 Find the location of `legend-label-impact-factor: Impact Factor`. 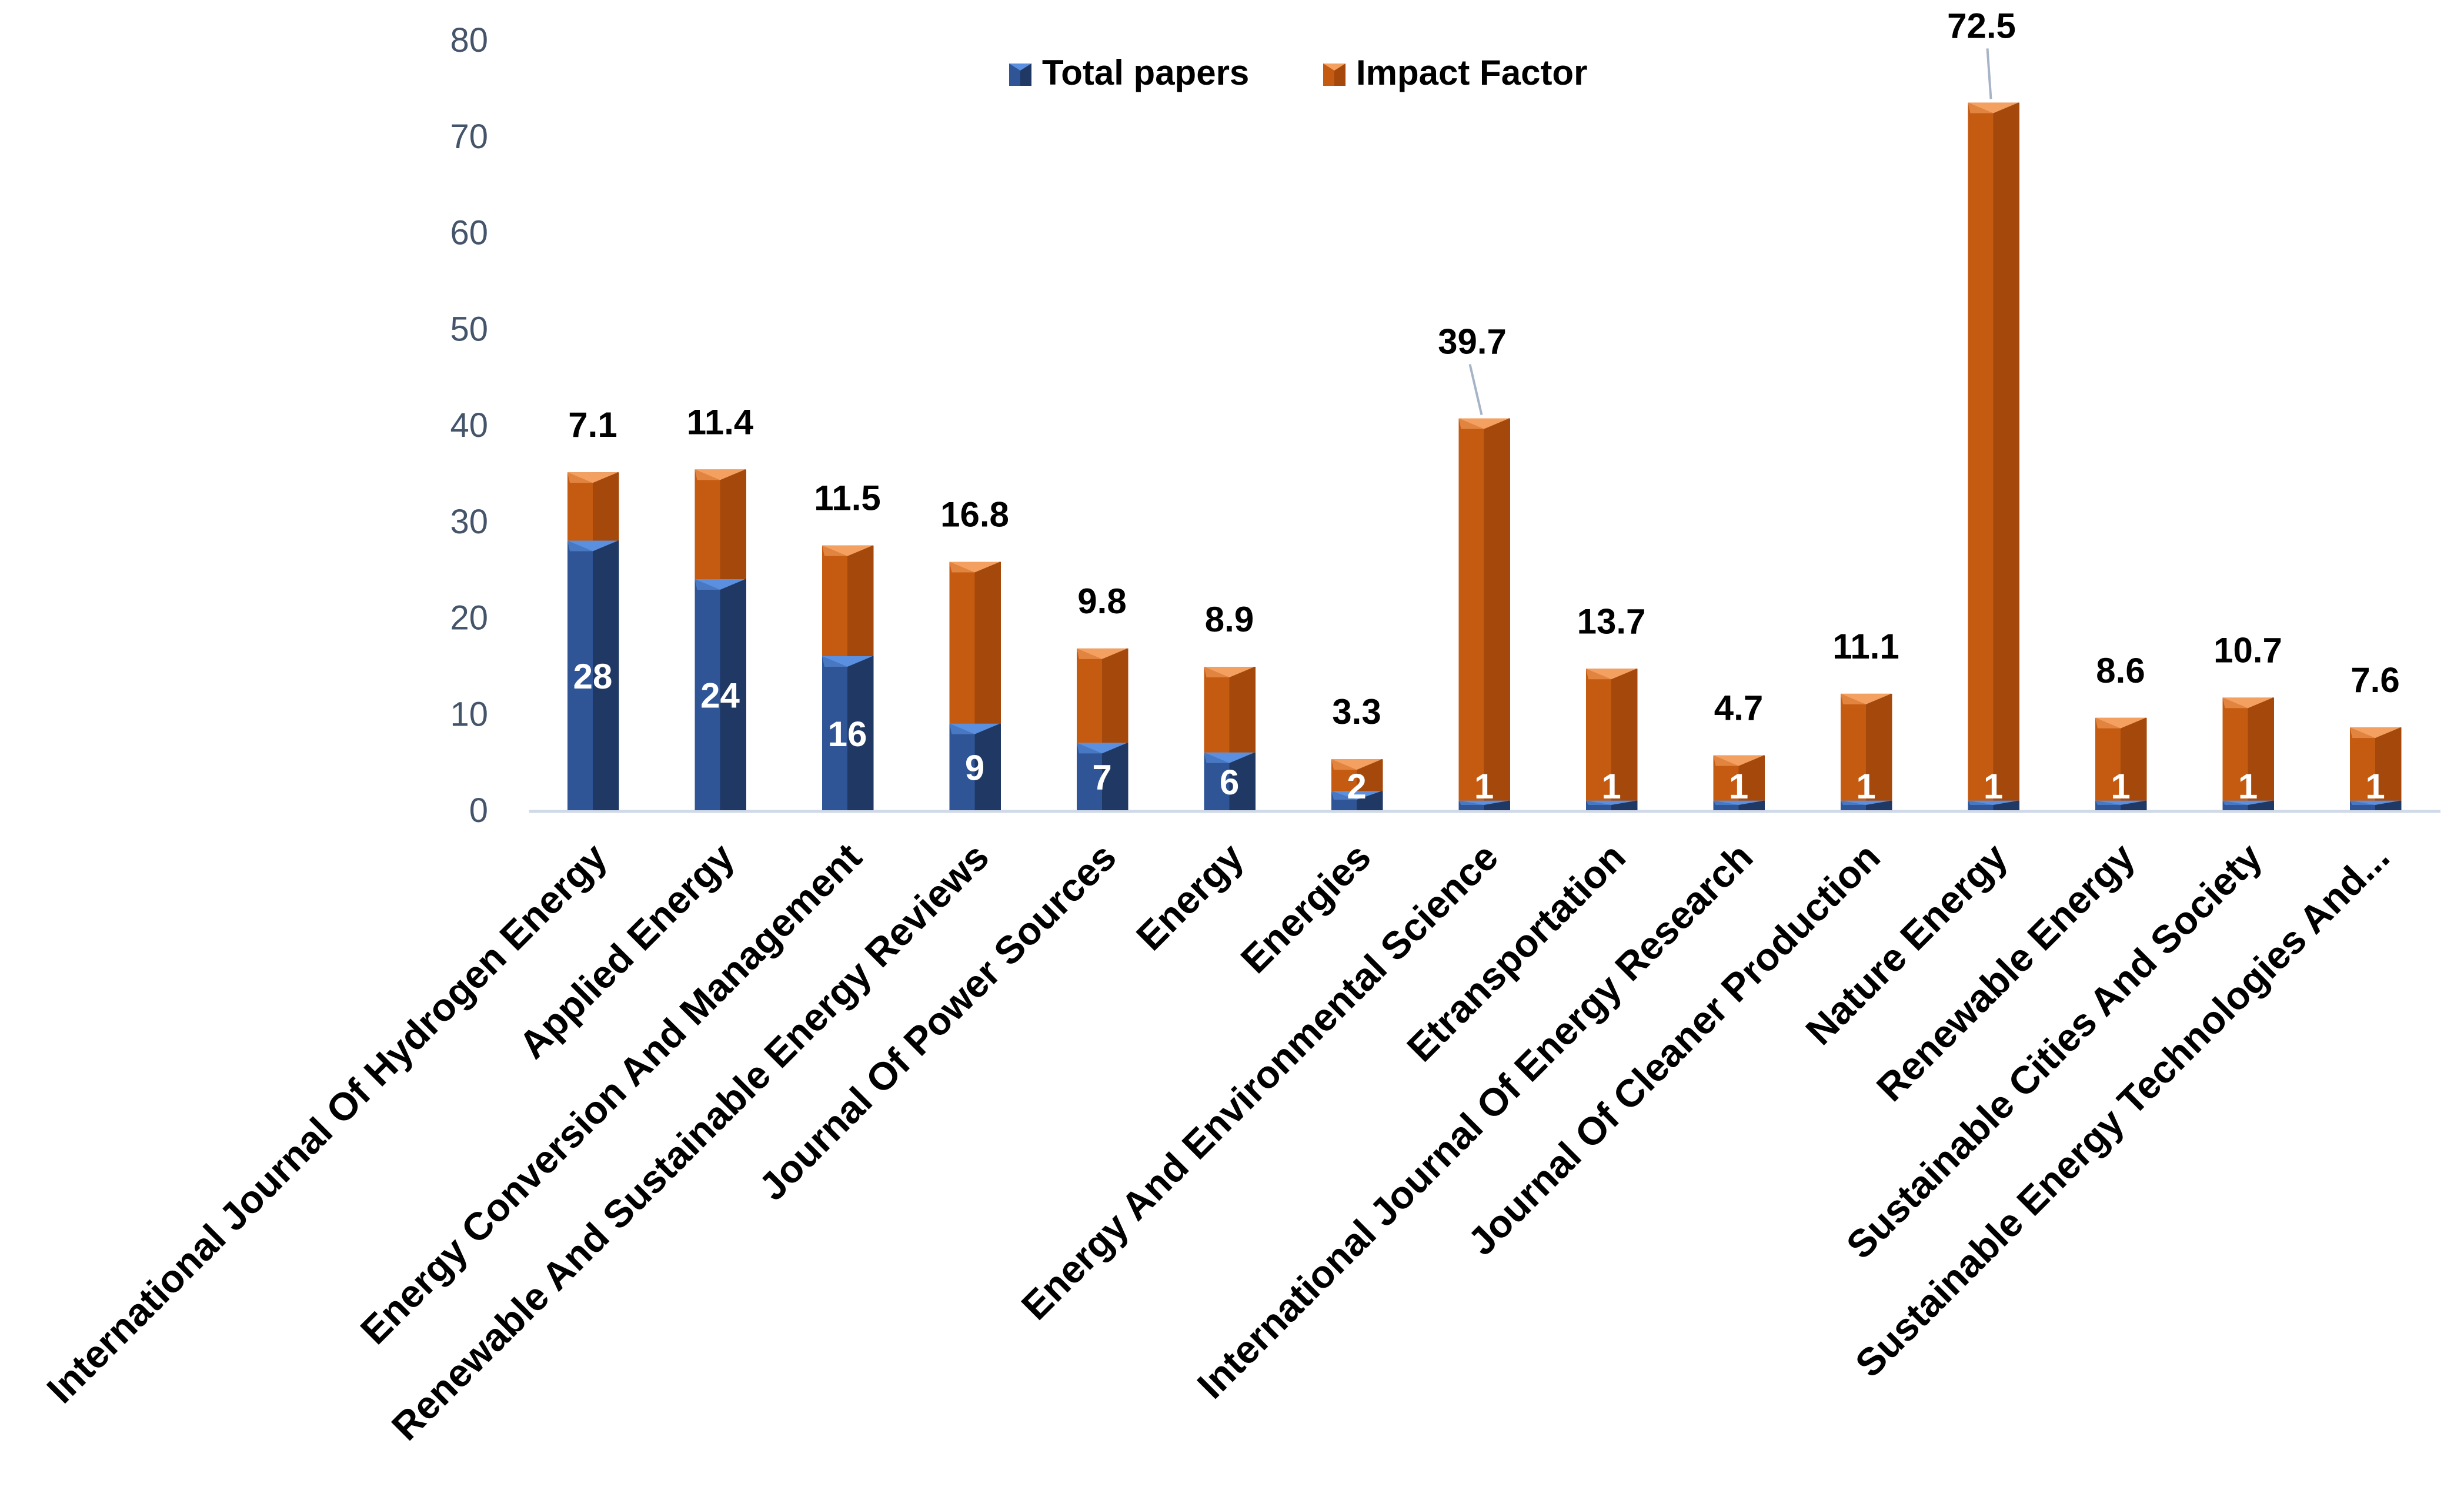

legend-label-impact-factor: Impact Factor is located at coordinates (1471, 72).